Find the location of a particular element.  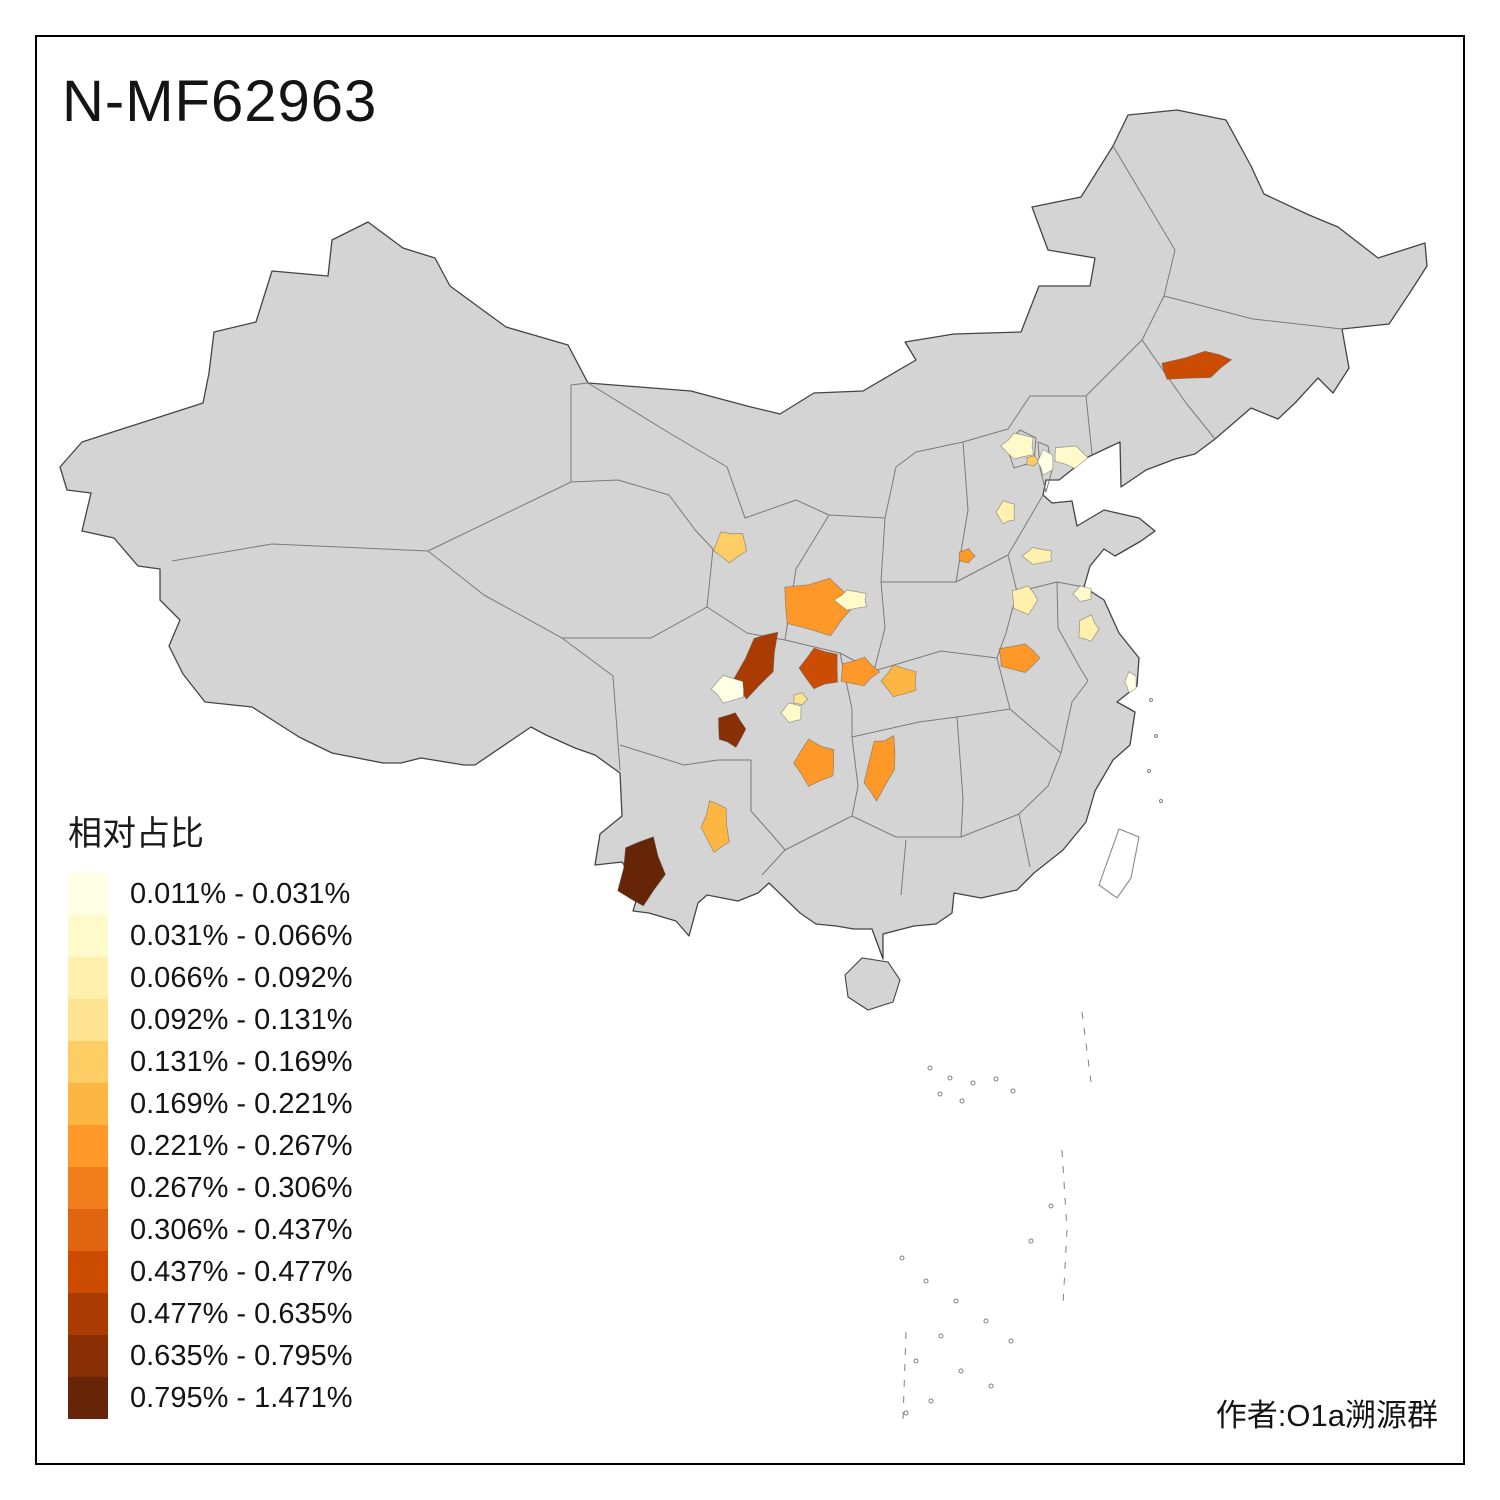

map-region-hebei-east is located at coordinates (1071, 457).